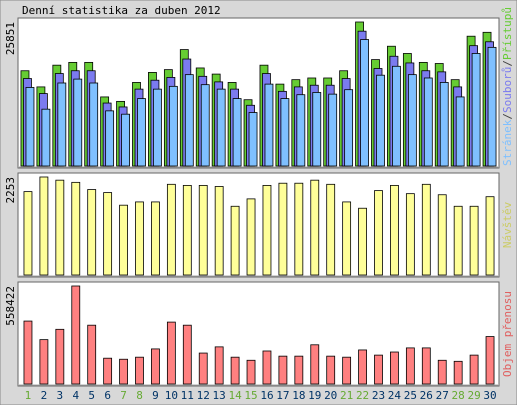  What do you see at coordinates (330, 395) in the screenshot?
I see `x-tick-label: 20` at bounding box center [330, 395].